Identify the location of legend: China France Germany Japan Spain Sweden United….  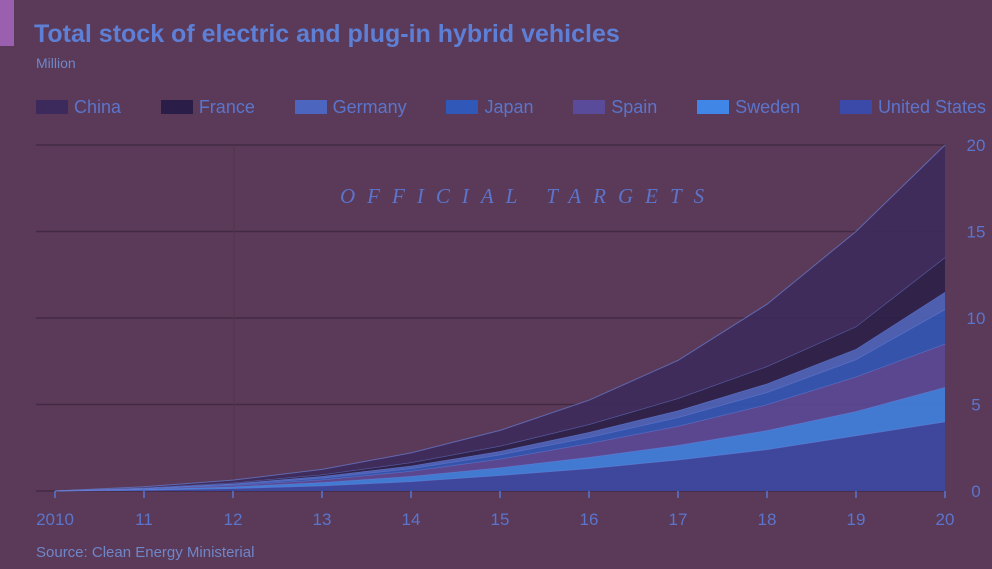
(511, 107).